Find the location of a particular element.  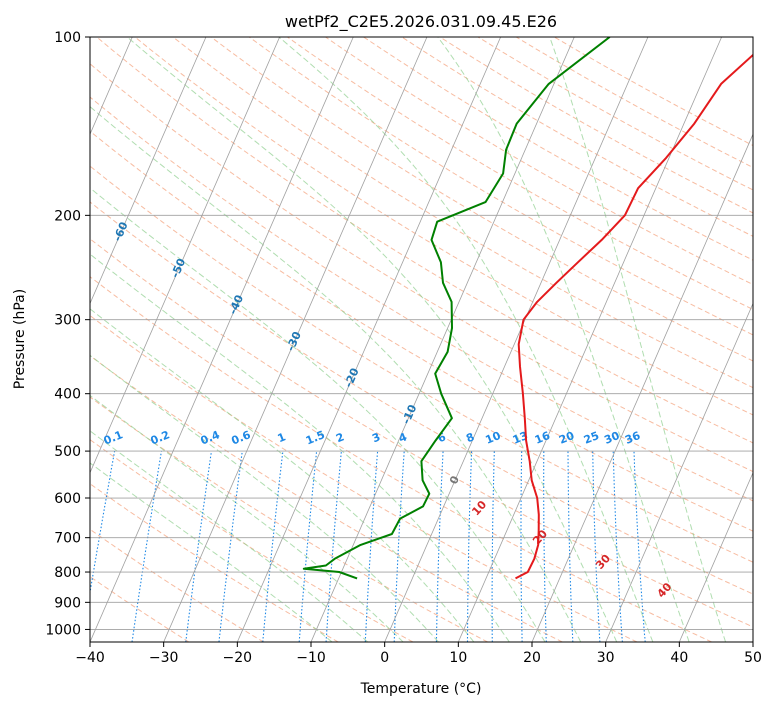

x-tick-label: −10 is located at coordinates (311, 658).